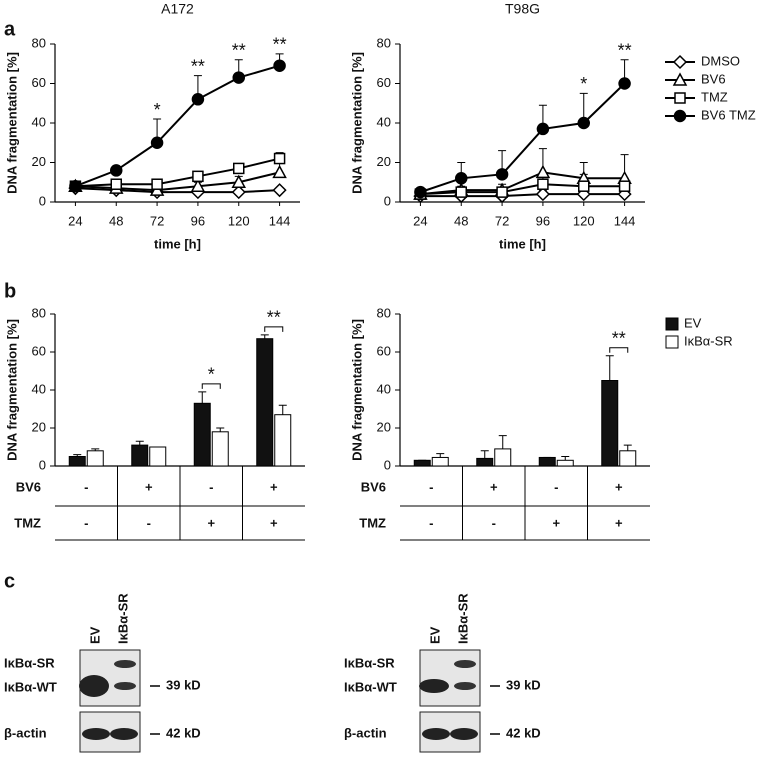 This screenshot has width=773, height=761. What do you see at coordinates (177, 243) in the screenshot?
I see `x-axis-label: time [h]` at bounding box center [177, 243].